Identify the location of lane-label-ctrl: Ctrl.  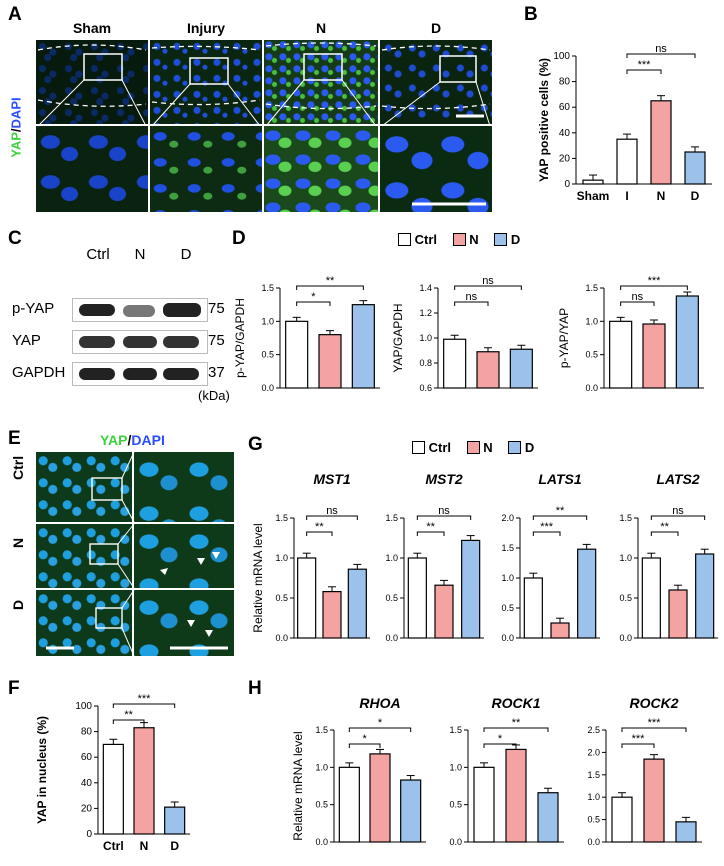
(98, 254).